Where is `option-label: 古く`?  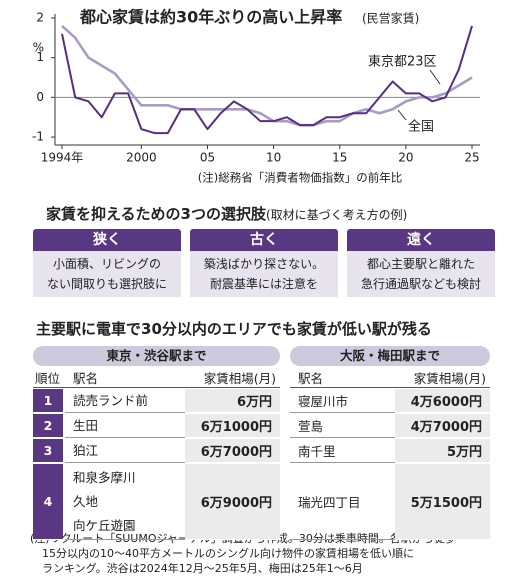
option-label: 古く is located at coordinates (264, 240).